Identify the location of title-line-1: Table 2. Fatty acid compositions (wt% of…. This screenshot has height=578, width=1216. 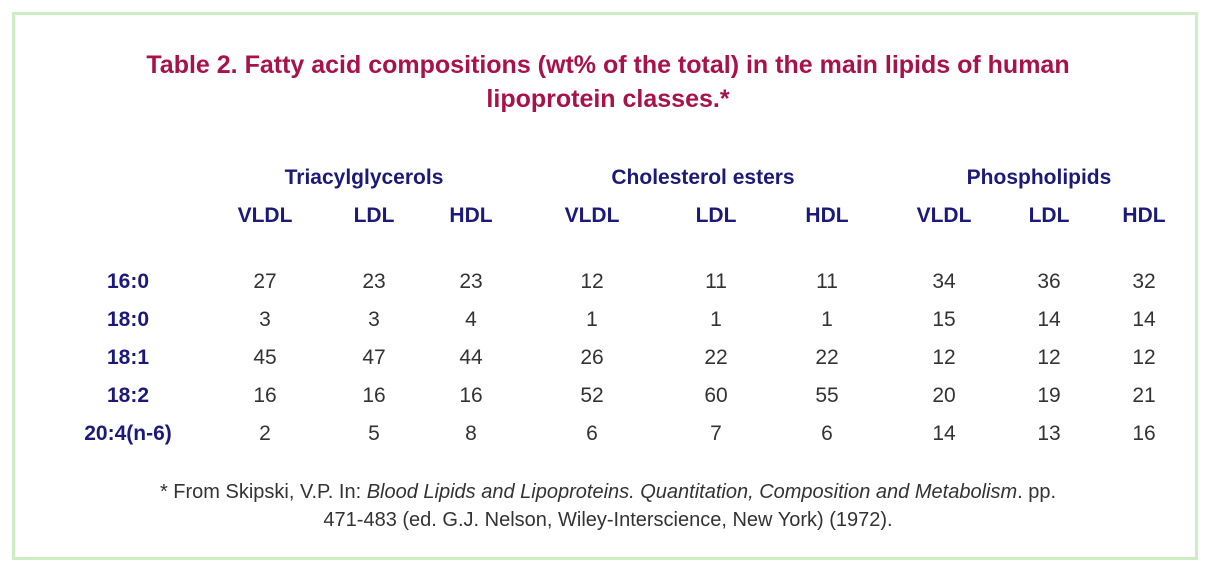
(608, 65).